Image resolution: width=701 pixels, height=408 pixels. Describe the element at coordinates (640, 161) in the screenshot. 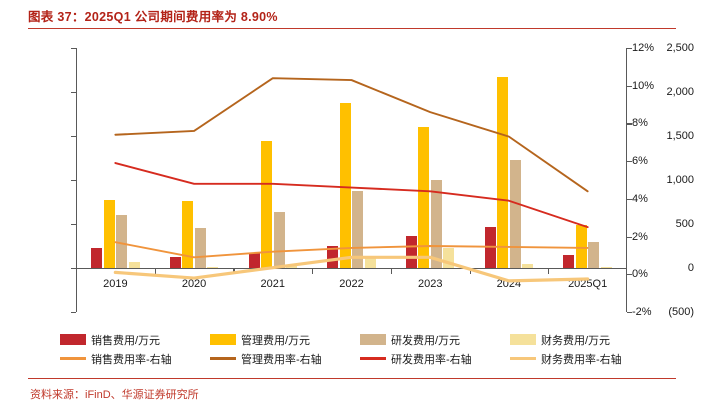

I see `right-axis-tick-label: 6%` at that location.